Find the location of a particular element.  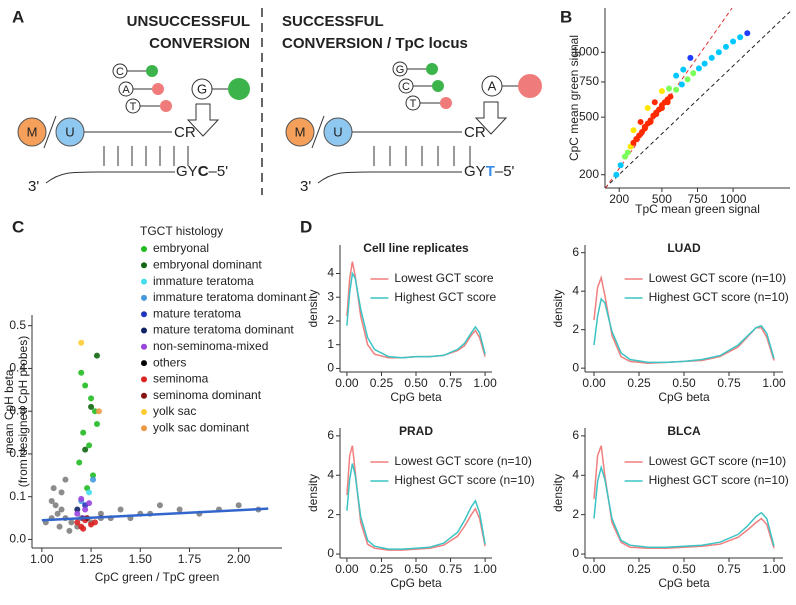

legend-label: mature teratoma dominant is located at coordinates (223, 330).